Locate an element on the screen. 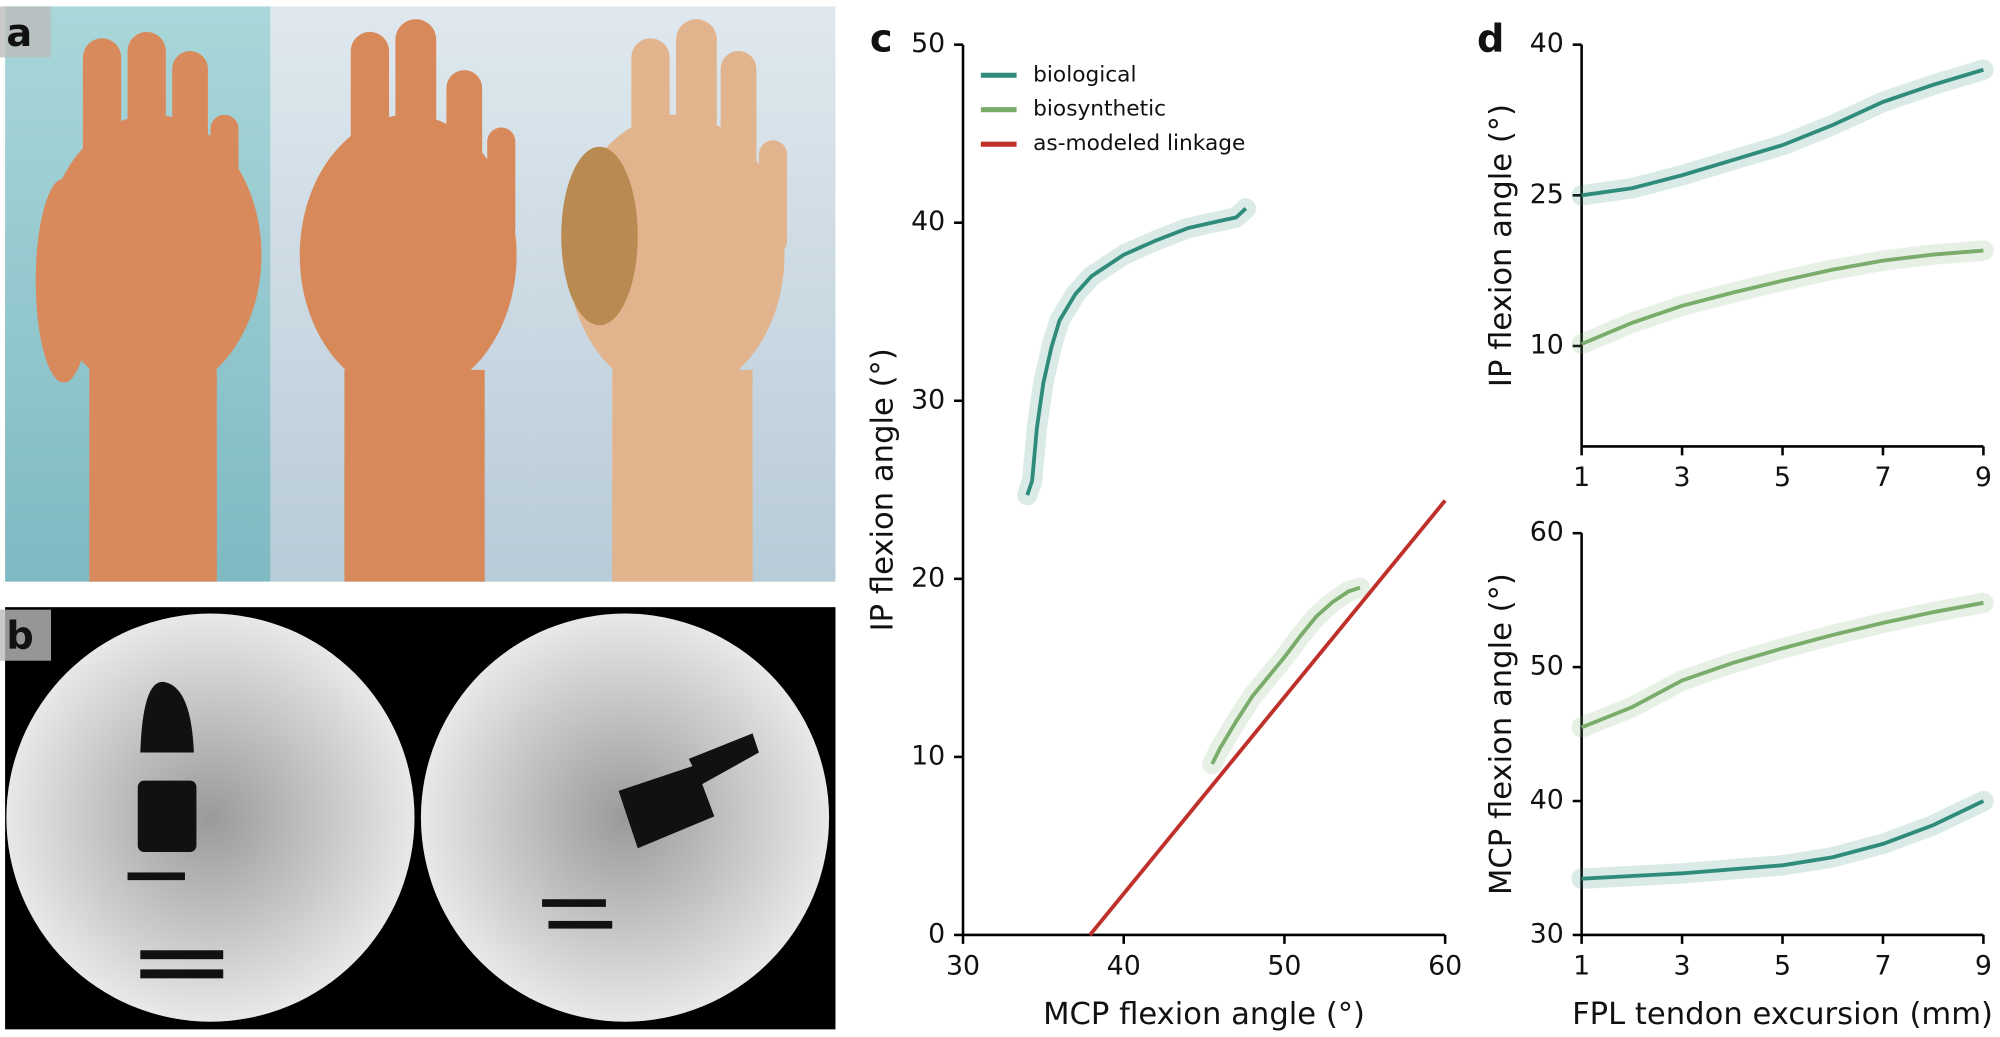  implant is located at coordinates (443, 830).